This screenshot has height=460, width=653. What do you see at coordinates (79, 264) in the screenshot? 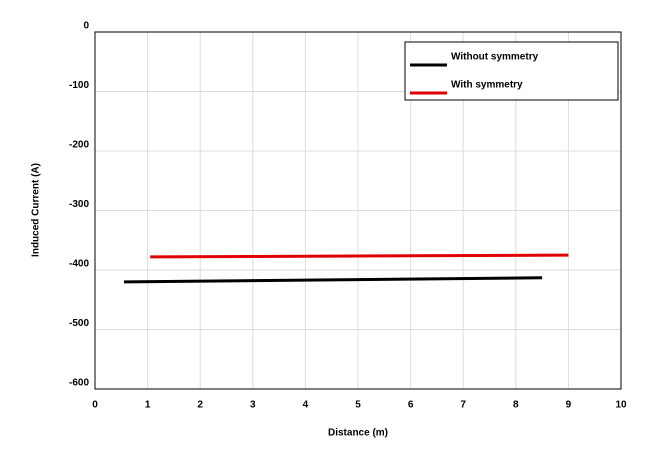
I see `y-tick-label: -400` at bounding box center [79, 264].